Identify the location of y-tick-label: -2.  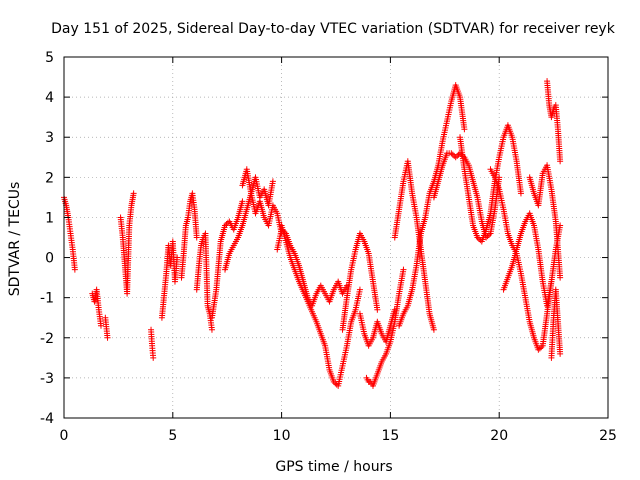
(47, 339).